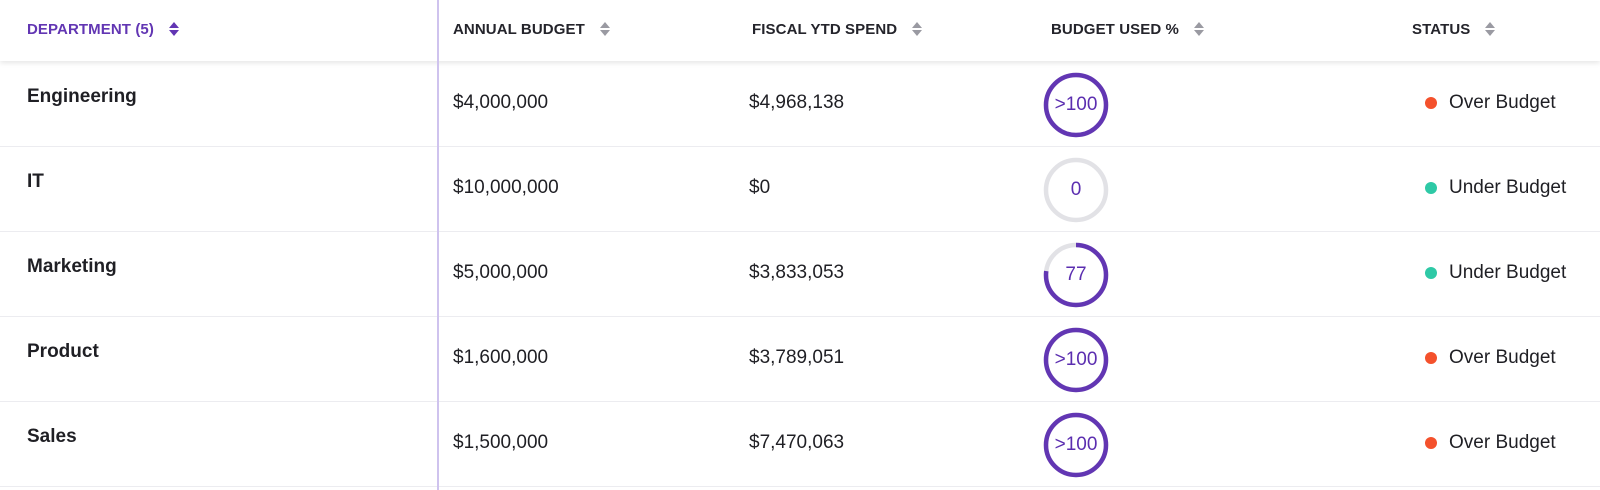 This screenshot has width=1600, height=490. What do you see at coordinates (501, 357) in the screenshot?
I see `annual-budget-cell: $1,600,000` at bounding box center [501, 357].